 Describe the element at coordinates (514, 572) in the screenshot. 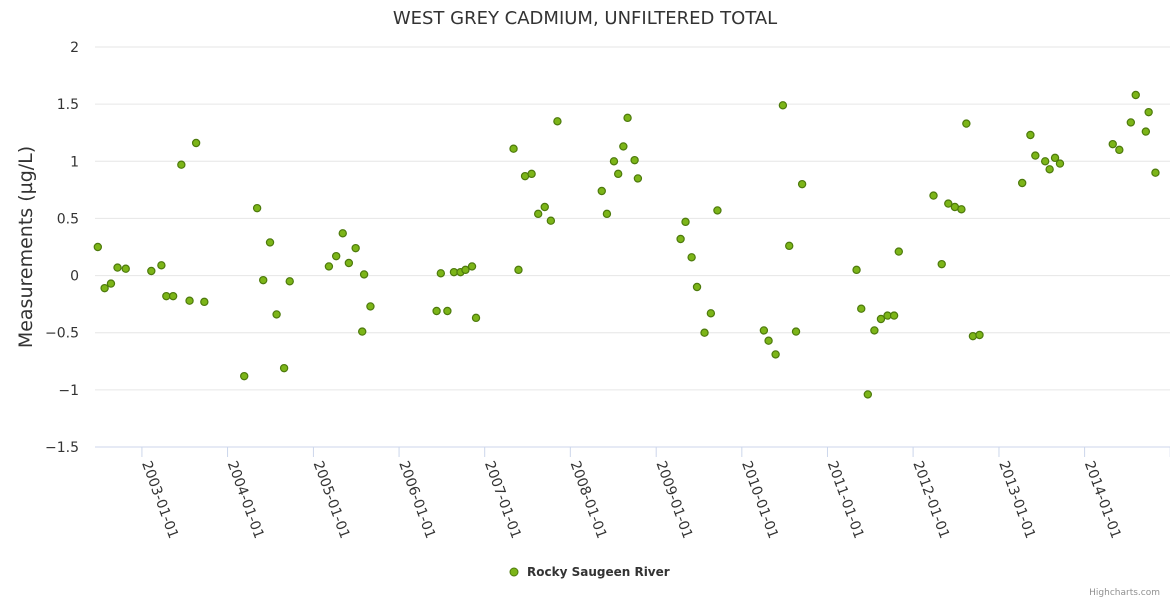

I see `legend-marker` at that location.